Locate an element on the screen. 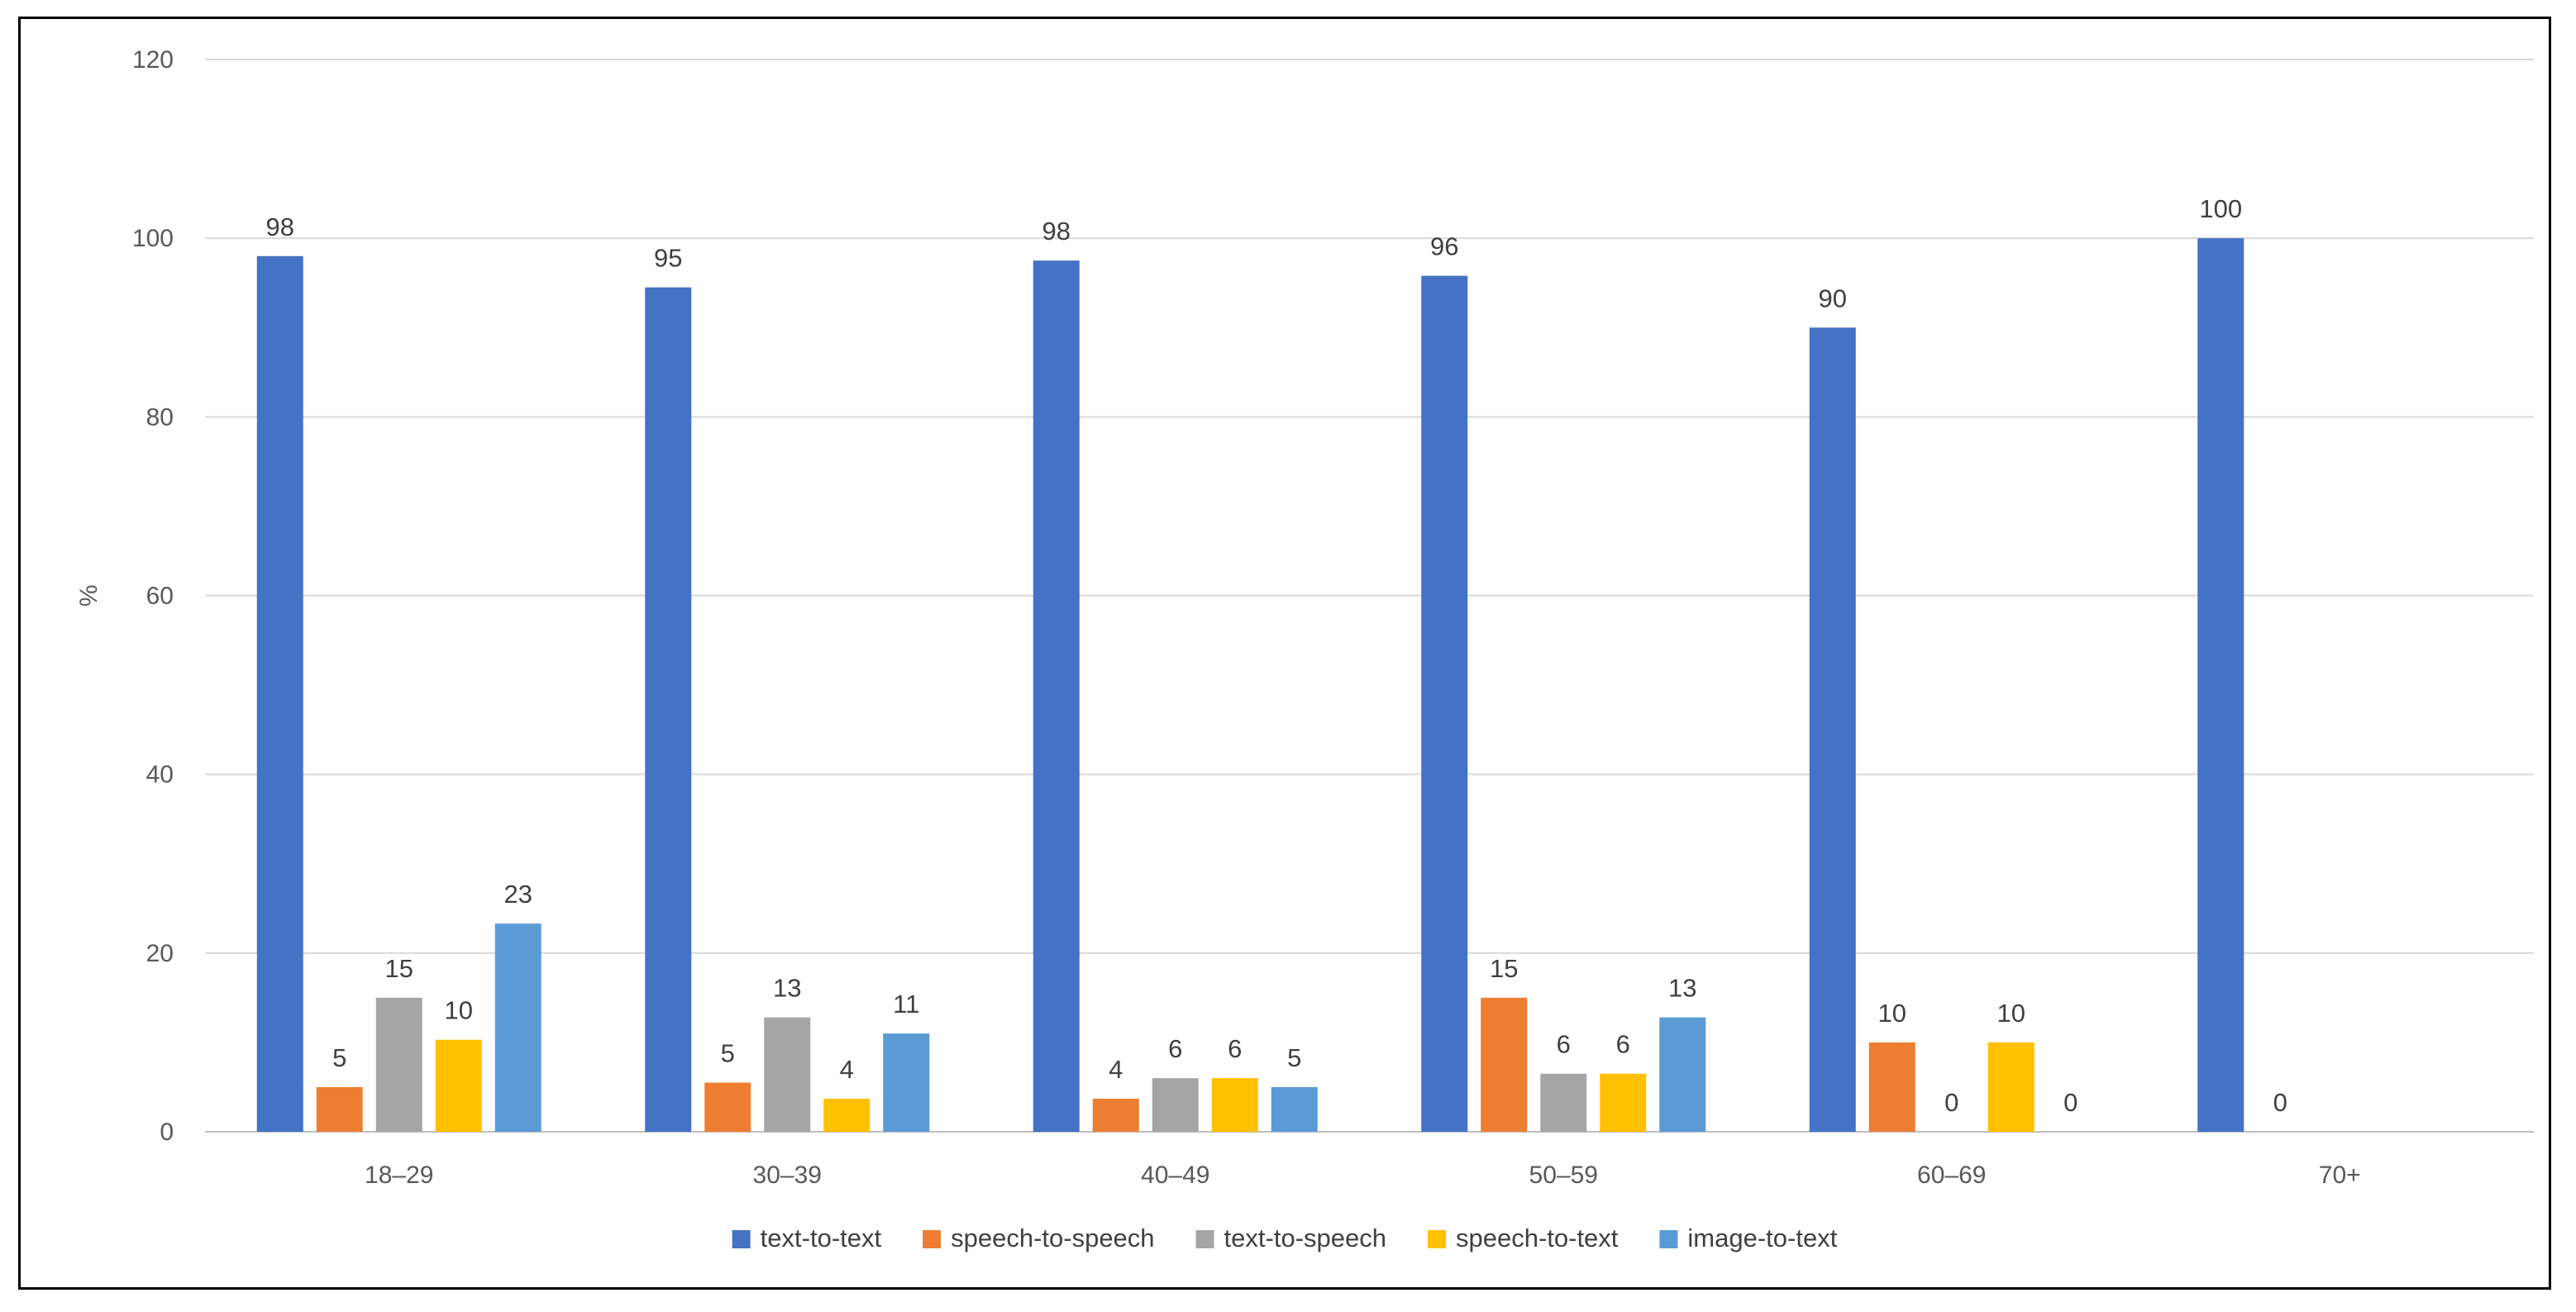 This screenshot has height=1312, width=2576. legend-label: image-to-text is located at coordinates (1762, 1238).